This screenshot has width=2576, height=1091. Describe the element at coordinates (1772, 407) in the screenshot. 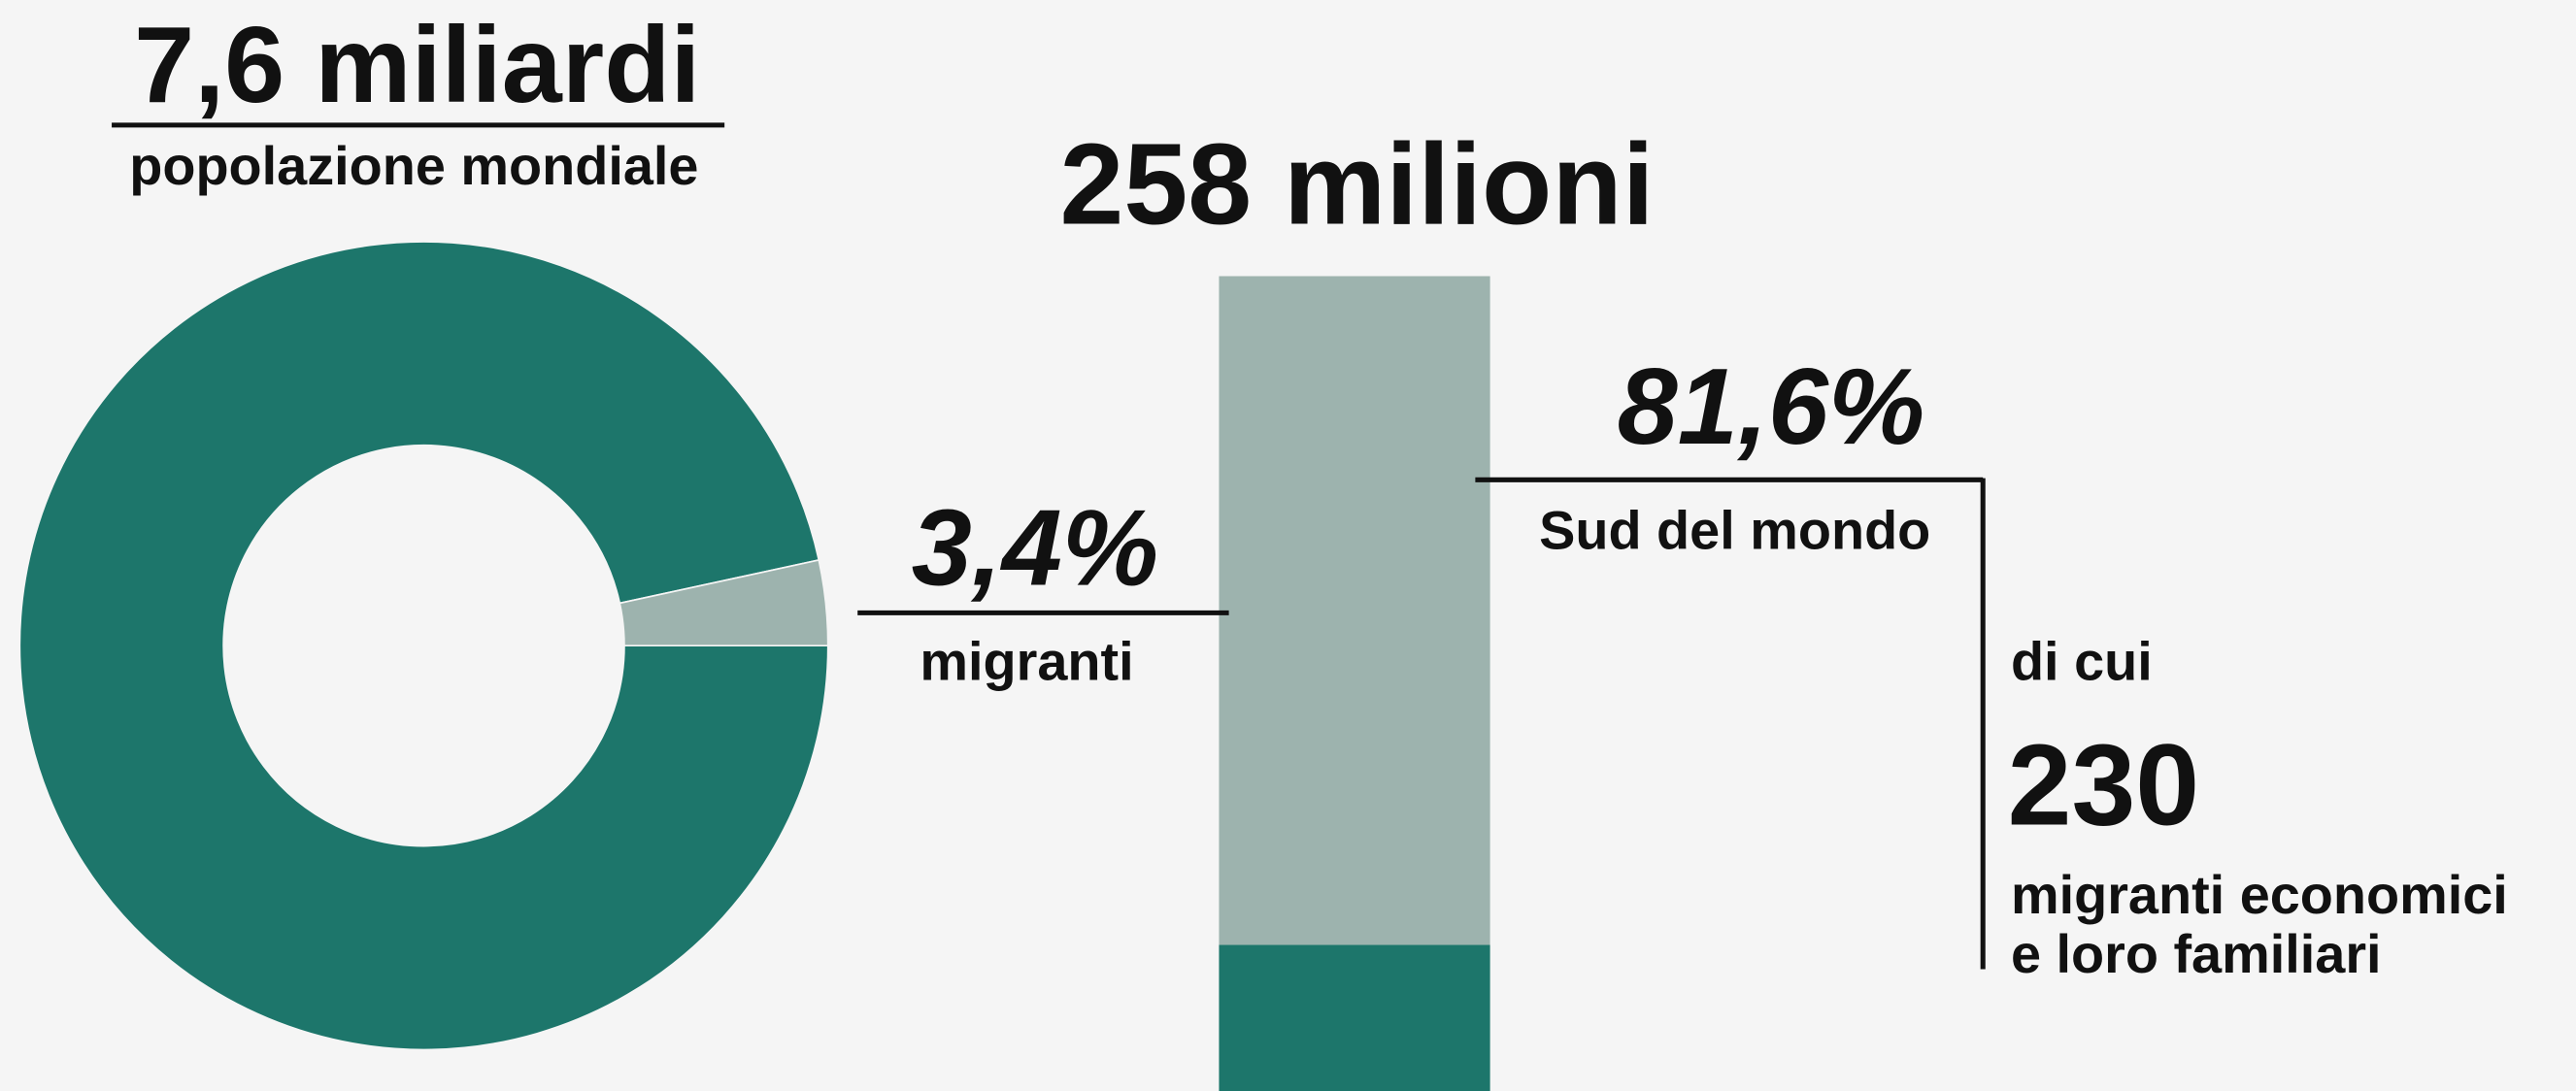

I see `segment-label: 81,6%` at that location.